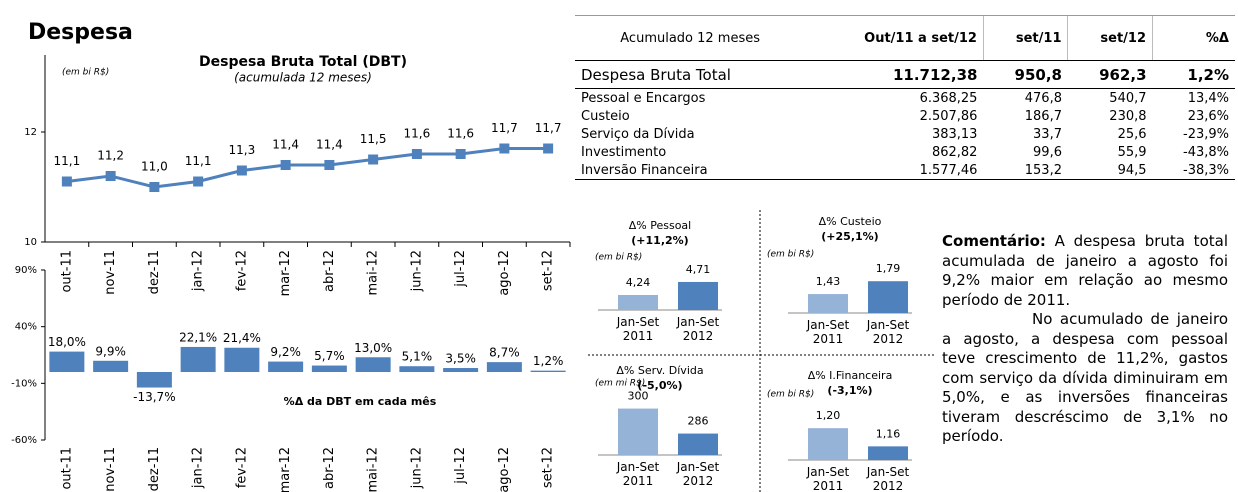 This screenshot has width=1238, height=492. I want to click on value-label: 21,4%, so click(242, 338).